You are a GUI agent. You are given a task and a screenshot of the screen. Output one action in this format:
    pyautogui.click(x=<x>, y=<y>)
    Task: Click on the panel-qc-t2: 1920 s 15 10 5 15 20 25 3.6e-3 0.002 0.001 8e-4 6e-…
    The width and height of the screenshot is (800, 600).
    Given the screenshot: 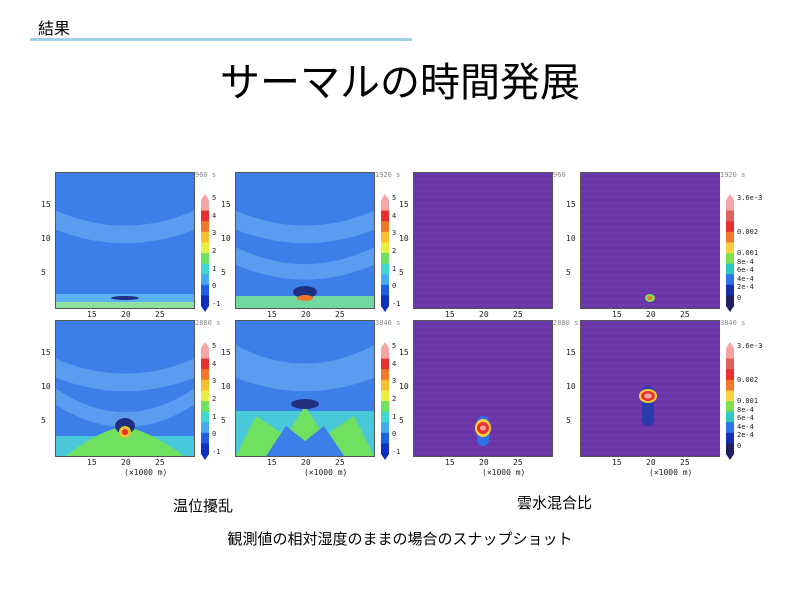 What is the action you would take?
    pyautogui.click(x=669, y=250)
    